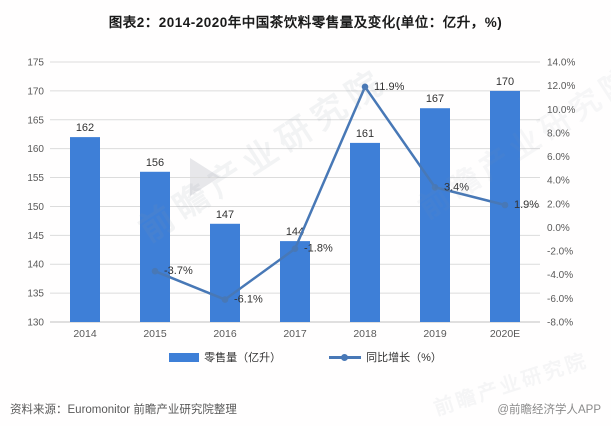  What do you see at coordinates (560, 275) in the screenshot?
I see `right-axis-tick: -4.0%` at bounding box center [560, 275].